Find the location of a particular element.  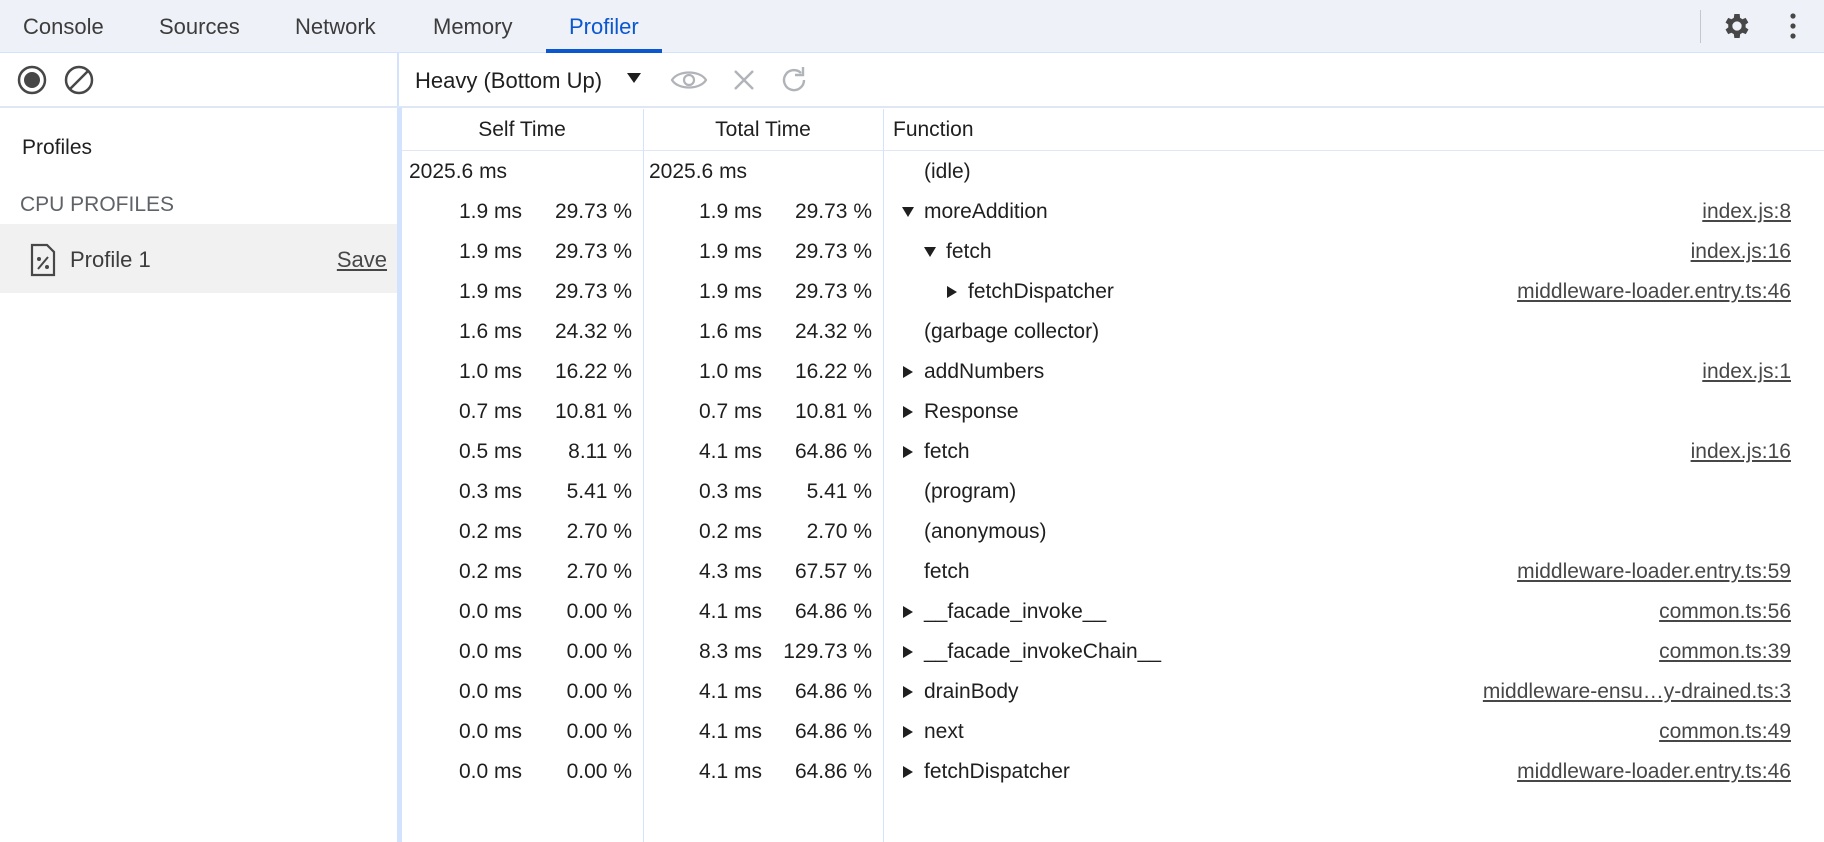

profile-item is located at coordinates (198, 258).